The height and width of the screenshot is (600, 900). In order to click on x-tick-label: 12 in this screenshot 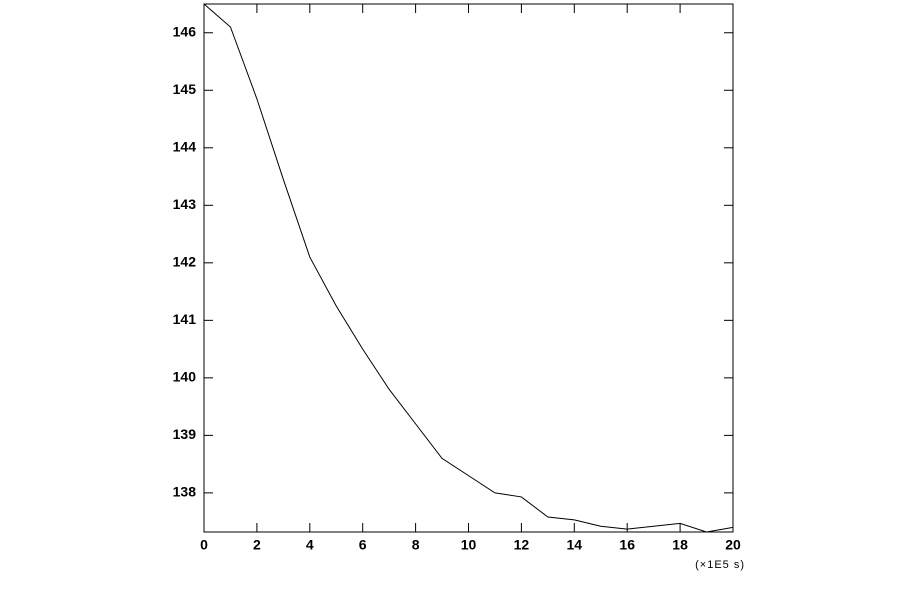, I will do `click(522, 545)`.